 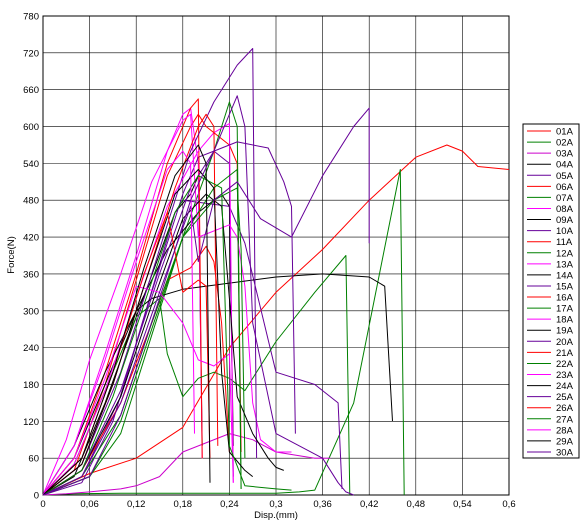 I want to click on y-tick-label: 540, so click(x=31, y=164).